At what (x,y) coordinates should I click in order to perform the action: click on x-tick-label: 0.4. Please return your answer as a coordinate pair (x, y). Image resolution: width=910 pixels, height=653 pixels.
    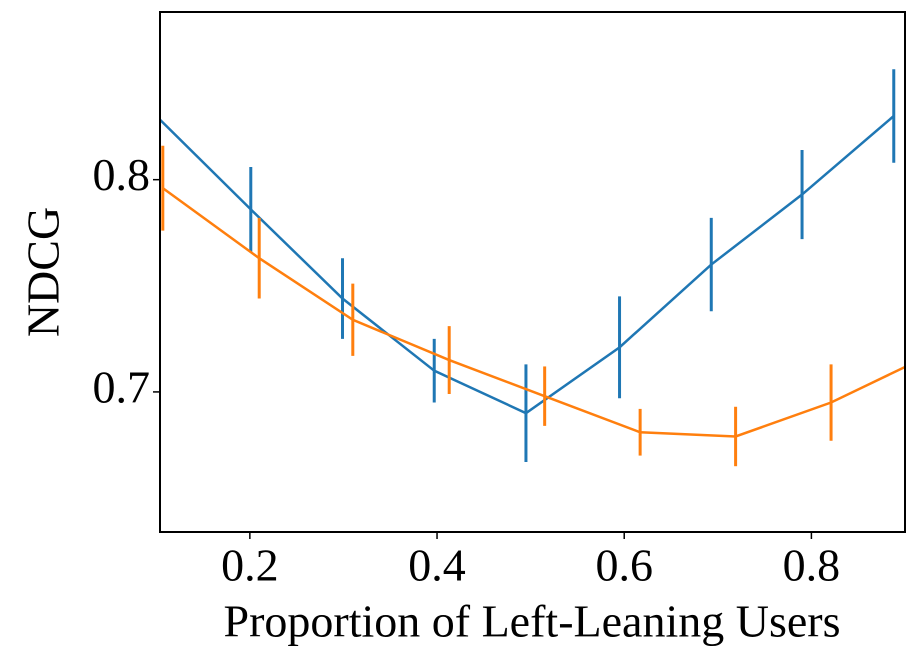
    Looking at the image, I should click on (437, 565).